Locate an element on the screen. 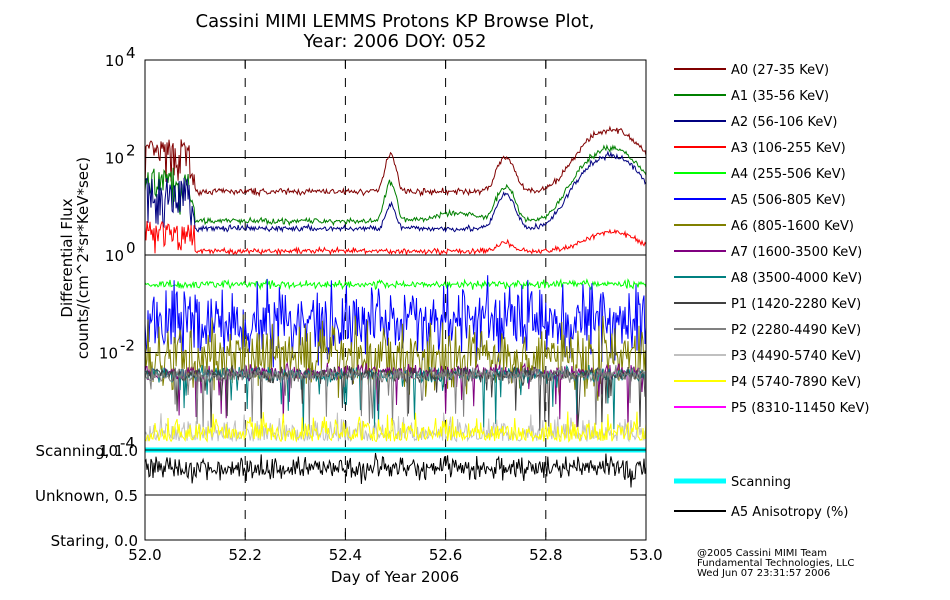 The width and height of the screenshot is (950, 600). legend-entry: A0 (27-35 KeV) is located at coordinates (780, 70).